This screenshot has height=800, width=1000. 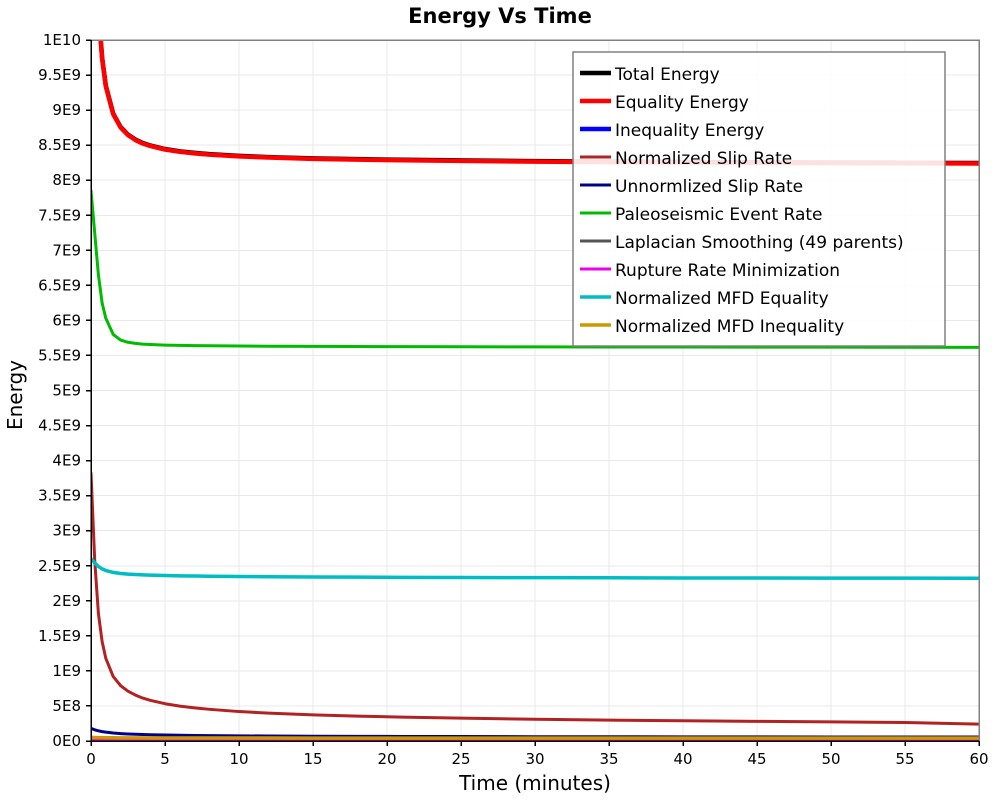 I want to click on legend-label: Rupture Rate Minimization, so click(x=727, y=271).